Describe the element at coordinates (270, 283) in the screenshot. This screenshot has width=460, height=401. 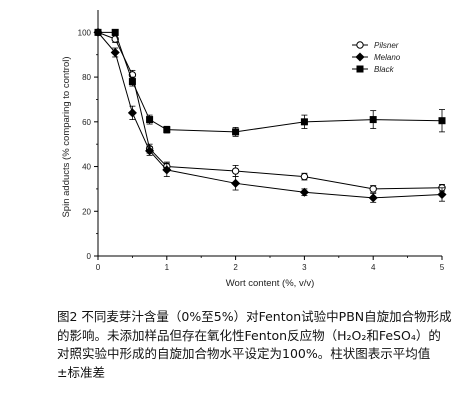
I see `x-axis-title: Wort content (%, v/v)` at that location.